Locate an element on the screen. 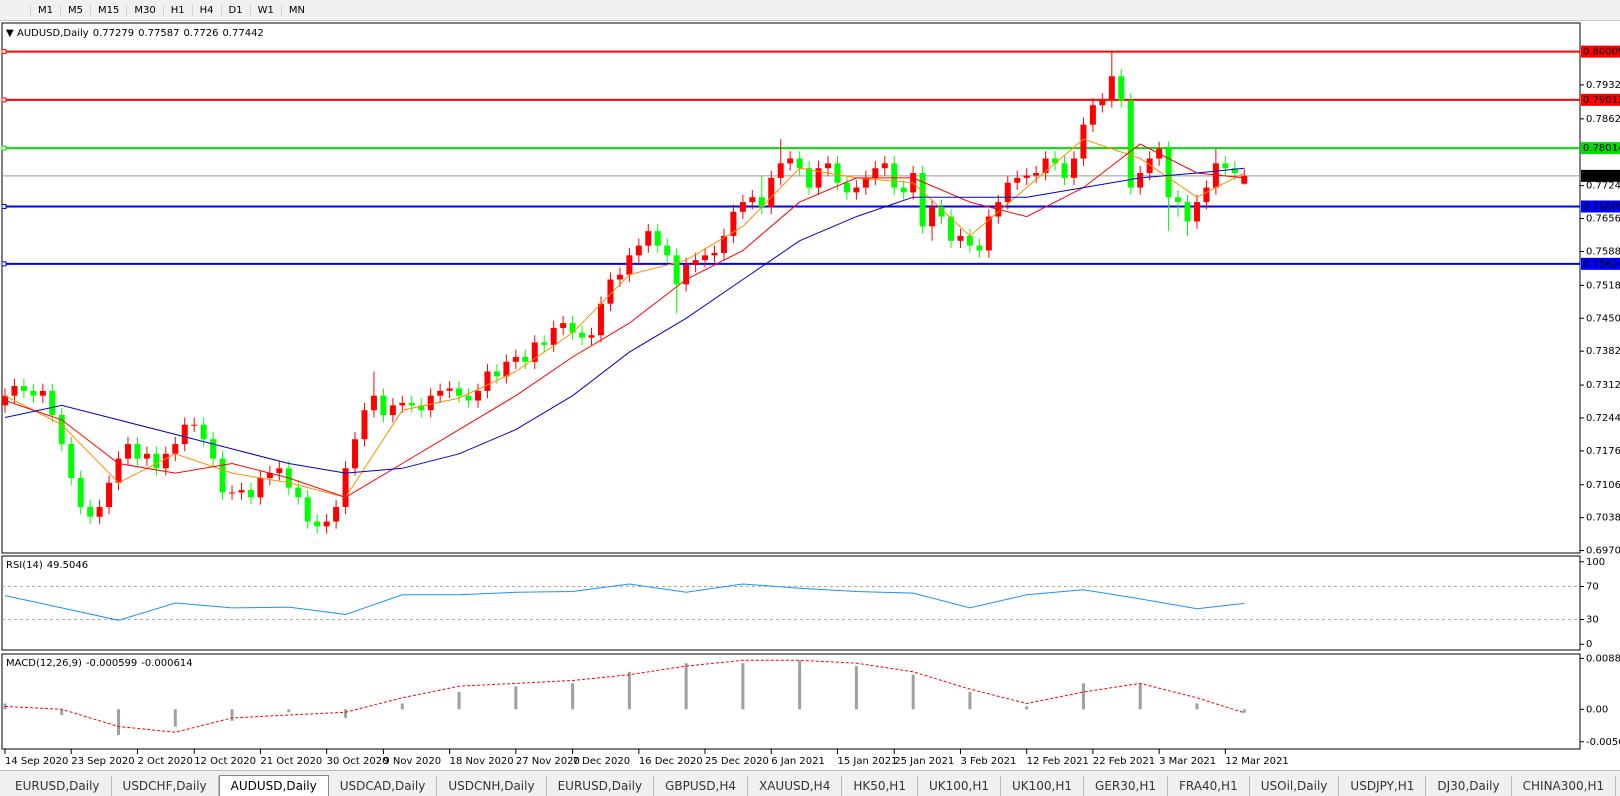 This screenshot has width=1620, height=796. y-tick-label: -0.00565 is located at coordinates (1603, 742).